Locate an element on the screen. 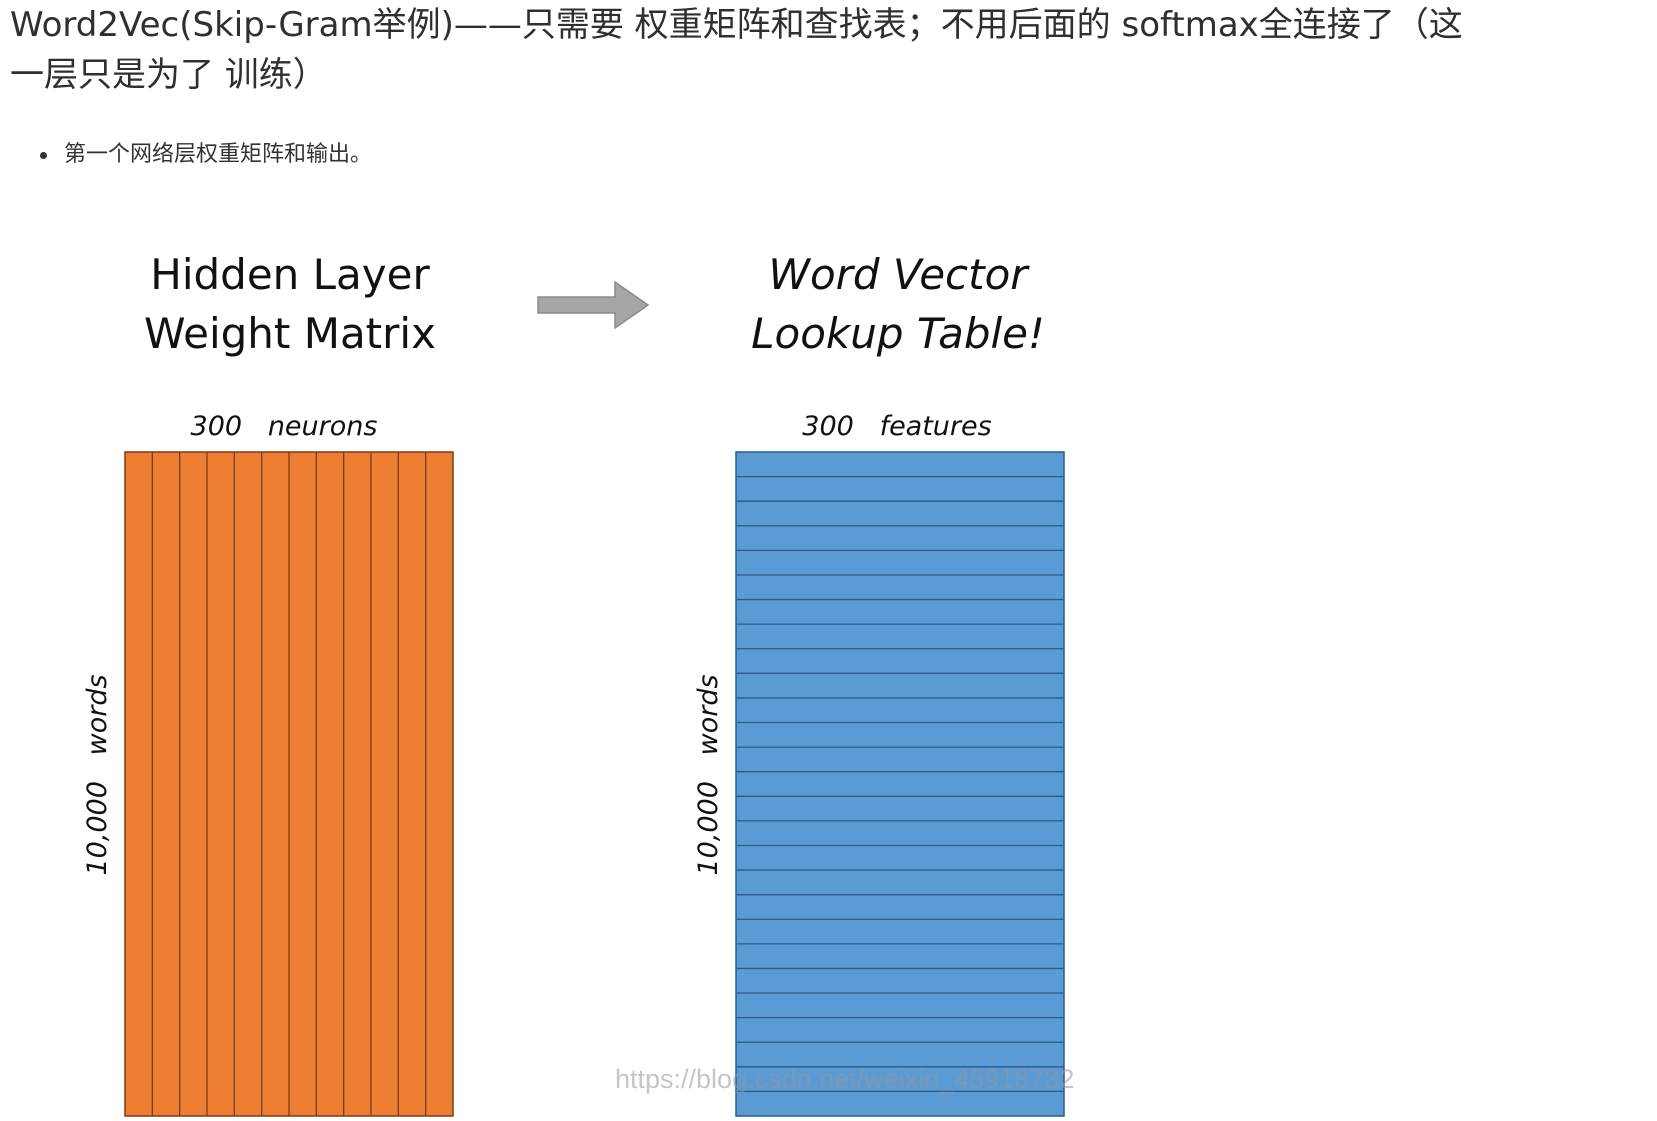 The width and height of the screenshot is (1657, 1121). lookup-table-matrix is located at coordinates (900, 784).